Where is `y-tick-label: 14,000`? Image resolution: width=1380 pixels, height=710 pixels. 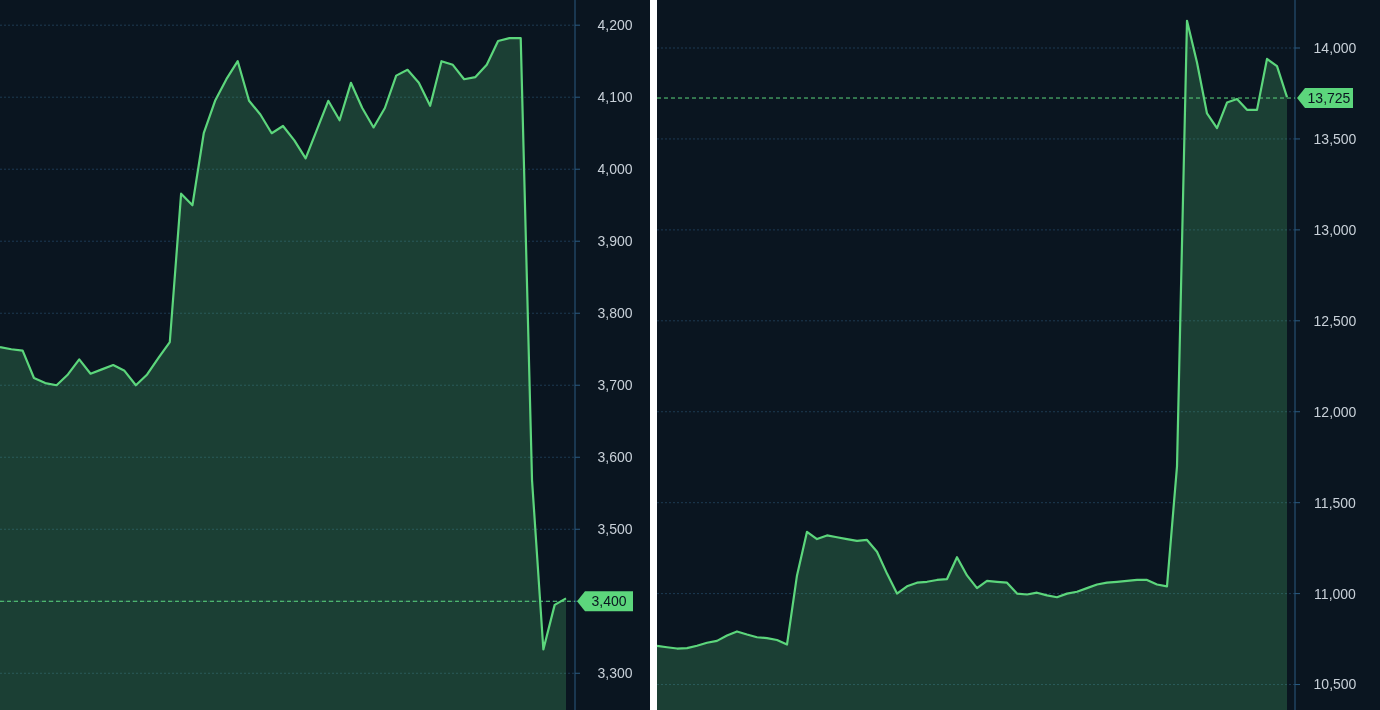 y-tick-label: 14,000 is located at coordinates (1335, 47).